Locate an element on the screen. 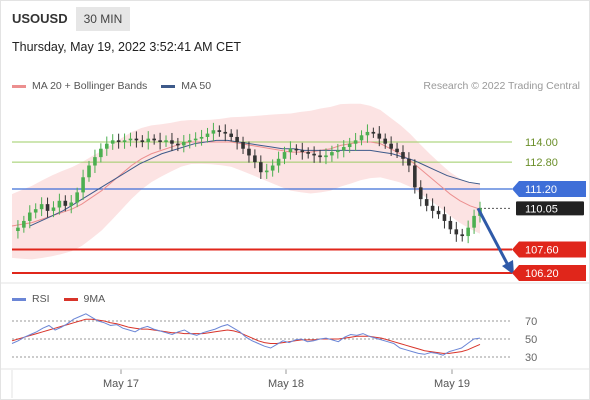 The width and height of the screenshot is (590, 400). level-111-20-tag is located at coordinates (549, 189).